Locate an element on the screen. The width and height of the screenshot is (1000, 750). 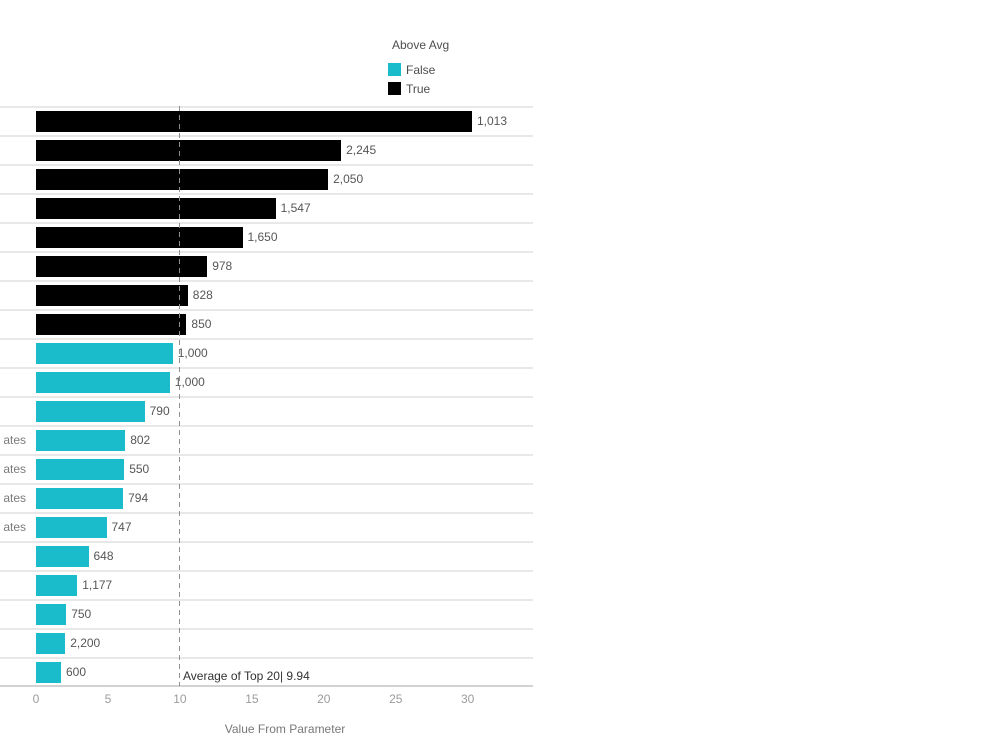
chart-row: 648 is located at coordinates (266, 555).